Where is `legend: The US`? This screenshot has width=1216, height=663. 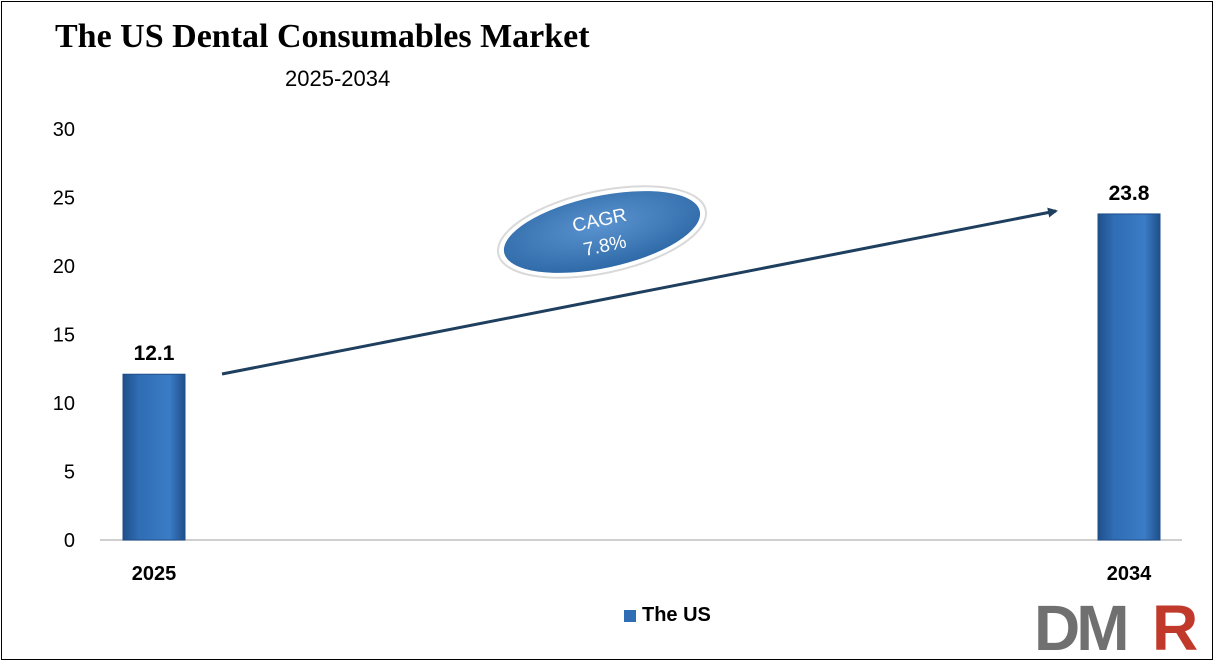
legend: The US is located at coordinates (667, 615).